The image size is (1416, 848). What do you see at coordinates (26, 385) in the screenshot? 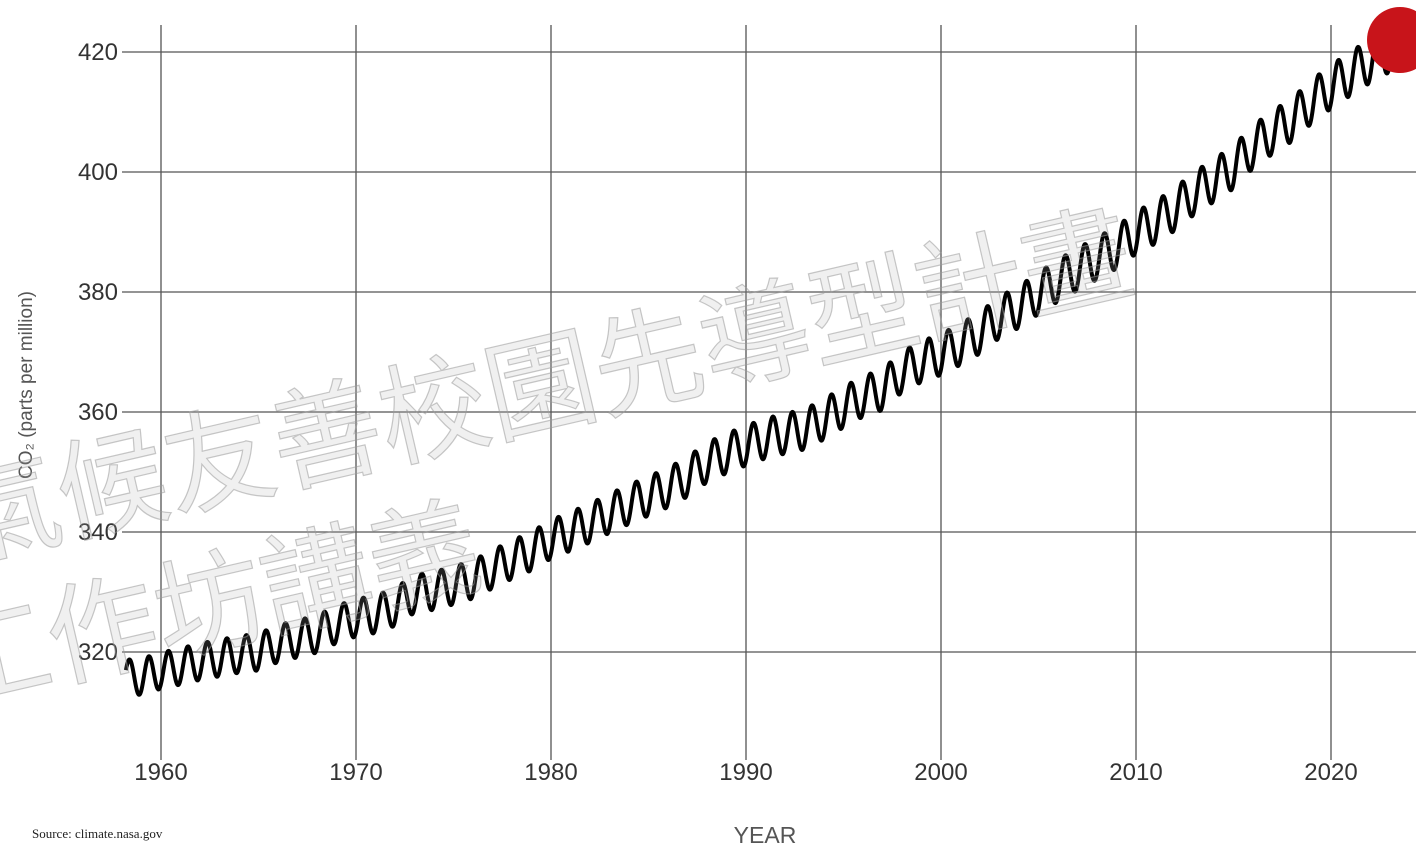
I see `y-axis-title: CO₂ (parts per million)` at bounding box center [26, 385].